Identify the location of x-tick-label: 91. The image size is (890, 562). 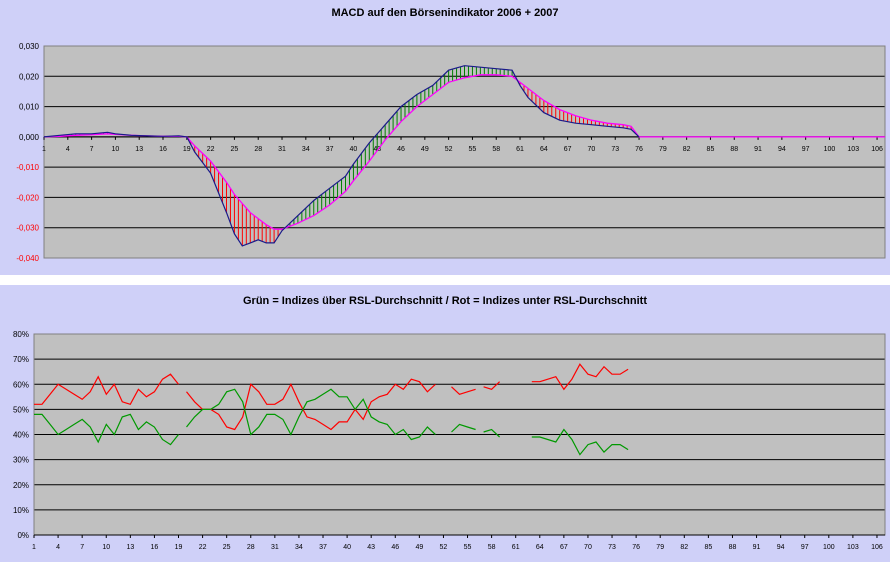
(758, 149).